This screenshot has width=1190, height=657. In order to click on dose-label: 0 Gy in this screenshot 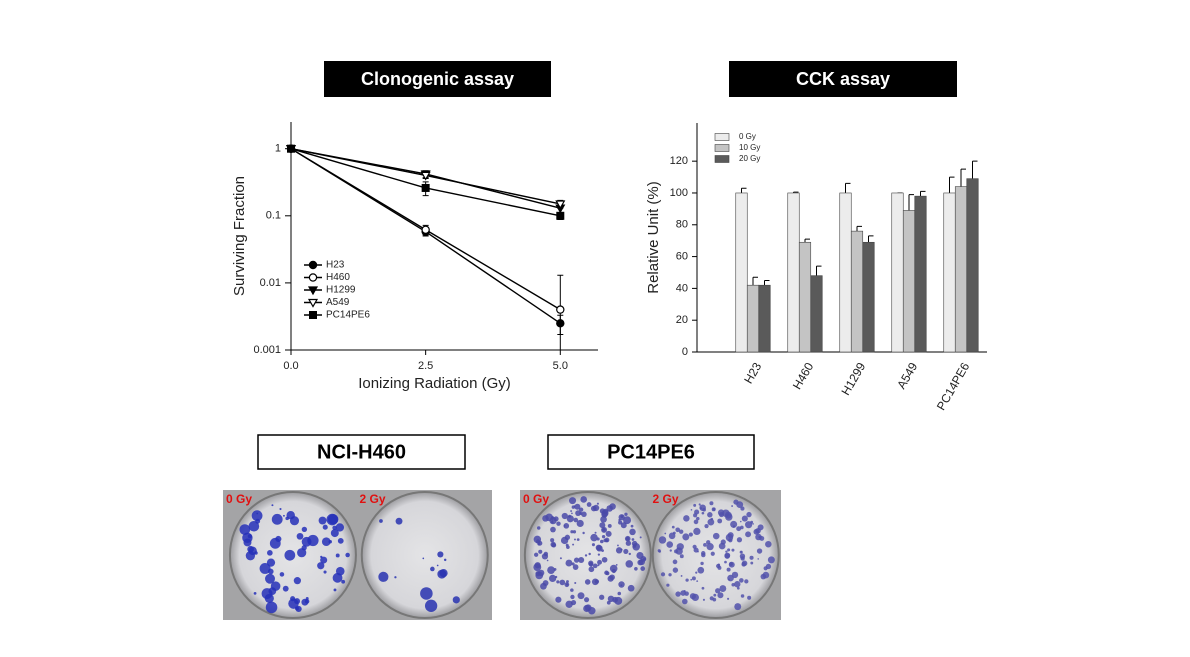, I will do `click(239, 499)`.